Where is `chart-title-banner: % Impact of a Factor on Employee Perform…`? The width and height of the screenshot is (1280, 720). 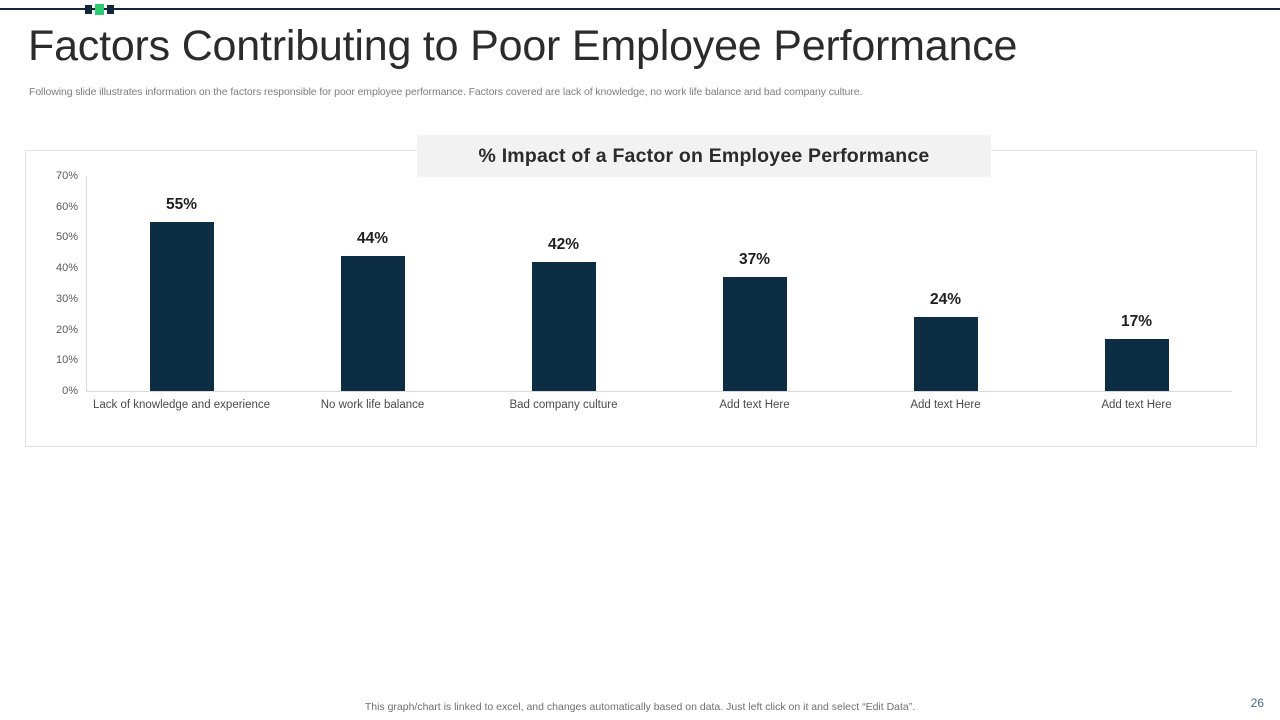 chart-title-banner: % Impact of a Factor on Employee Perform… is located at coordinates (704, 156).